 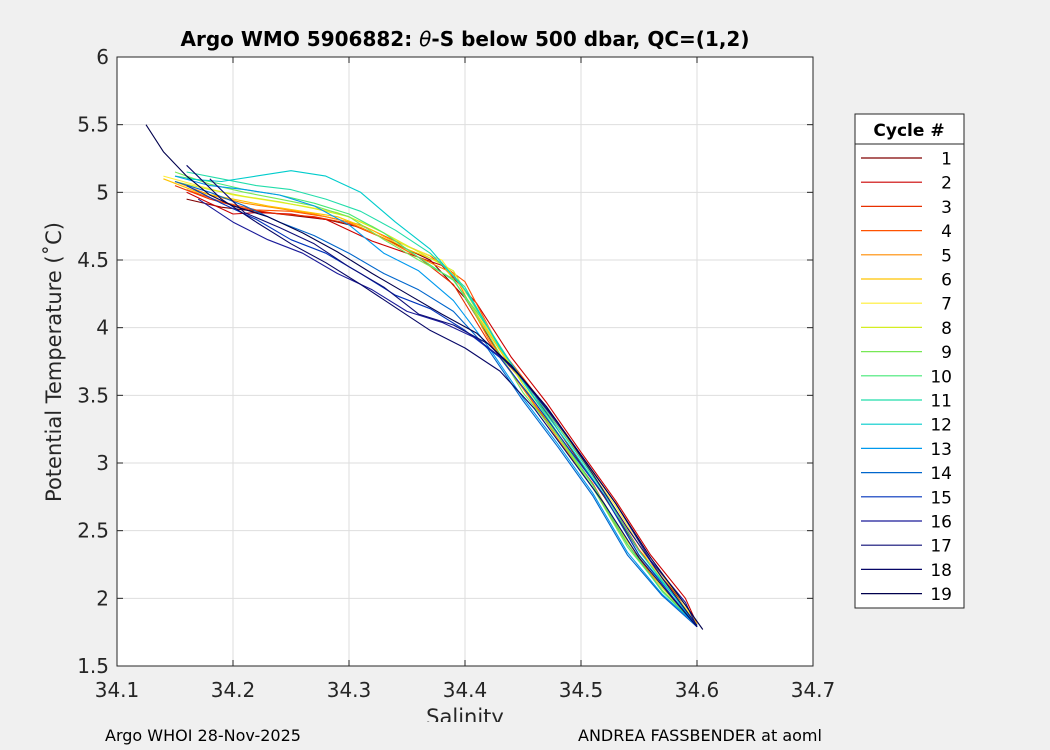 What do you see at coordinates (102, 57) in the screenshot?
I see `y-tick-label: 6` at bounding box center [102, 57].